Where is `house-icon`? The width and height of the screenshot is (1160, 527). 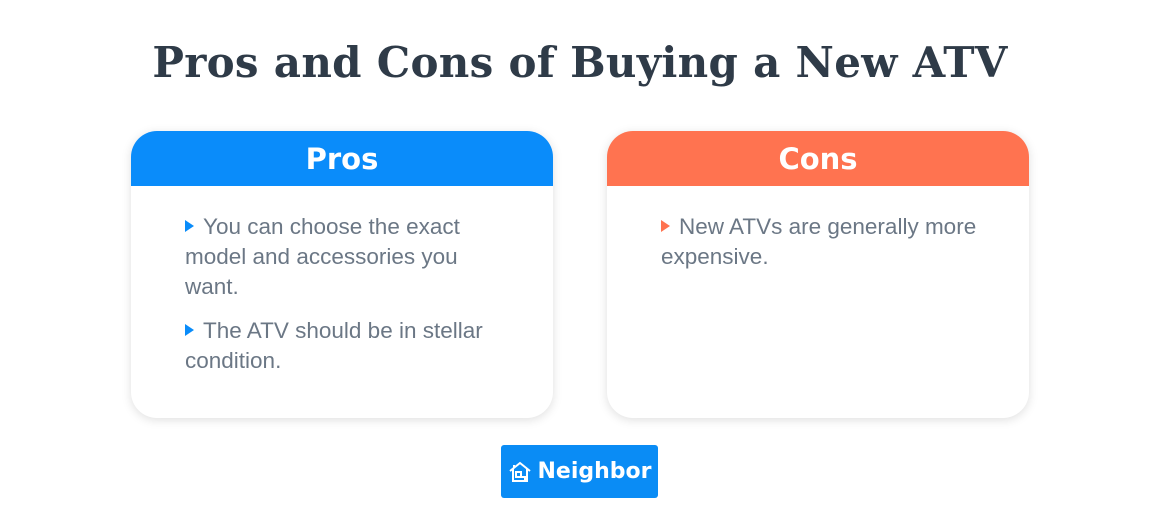
house-icon is located at coordinates (519, 471).